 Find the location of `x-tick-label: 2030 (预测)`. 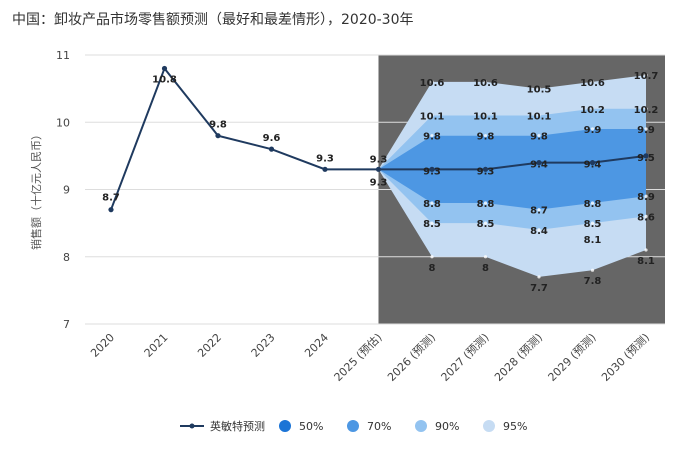

x-tick-label: 2030 (预测) is located at coordinates (625, 357).